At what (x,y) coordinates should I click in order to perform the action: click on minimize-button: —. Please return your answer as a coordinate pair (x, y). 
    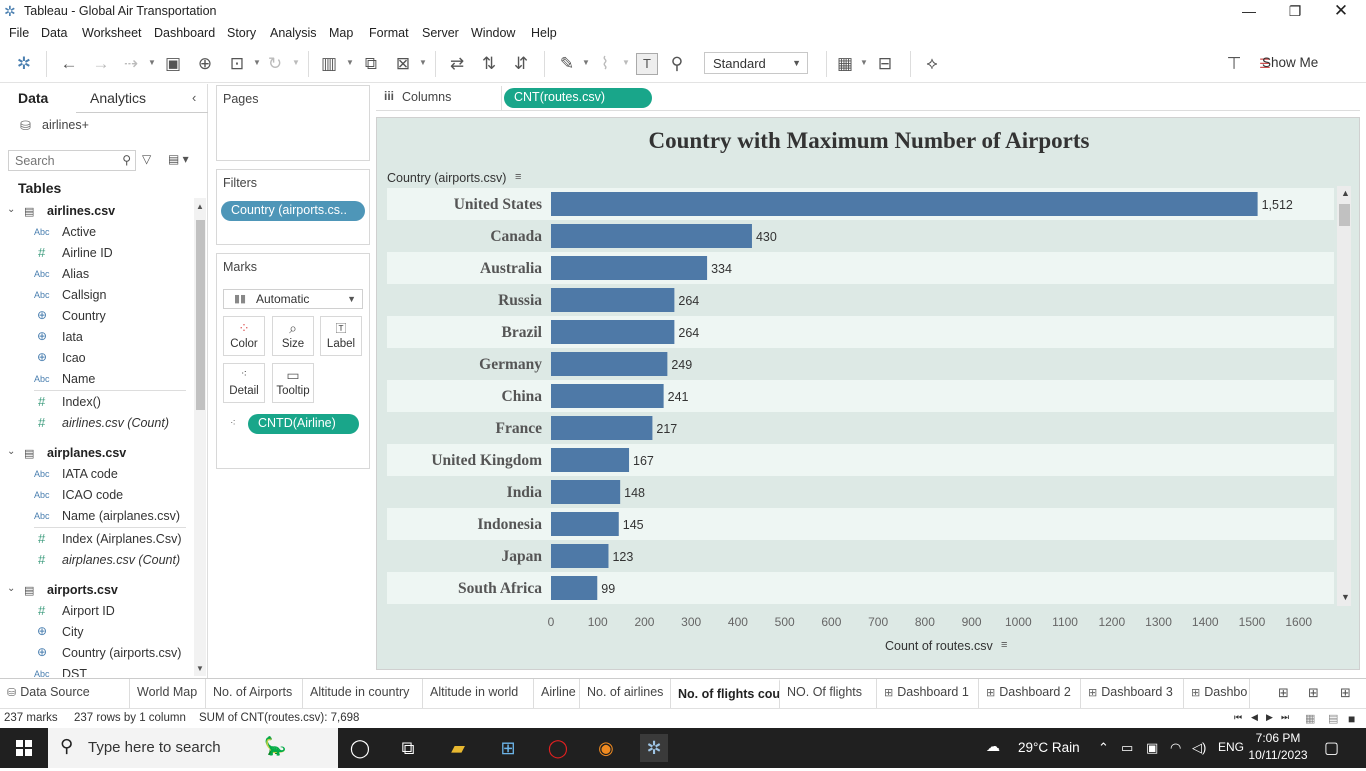
    Looking at the image, I should click on (1249, 11).